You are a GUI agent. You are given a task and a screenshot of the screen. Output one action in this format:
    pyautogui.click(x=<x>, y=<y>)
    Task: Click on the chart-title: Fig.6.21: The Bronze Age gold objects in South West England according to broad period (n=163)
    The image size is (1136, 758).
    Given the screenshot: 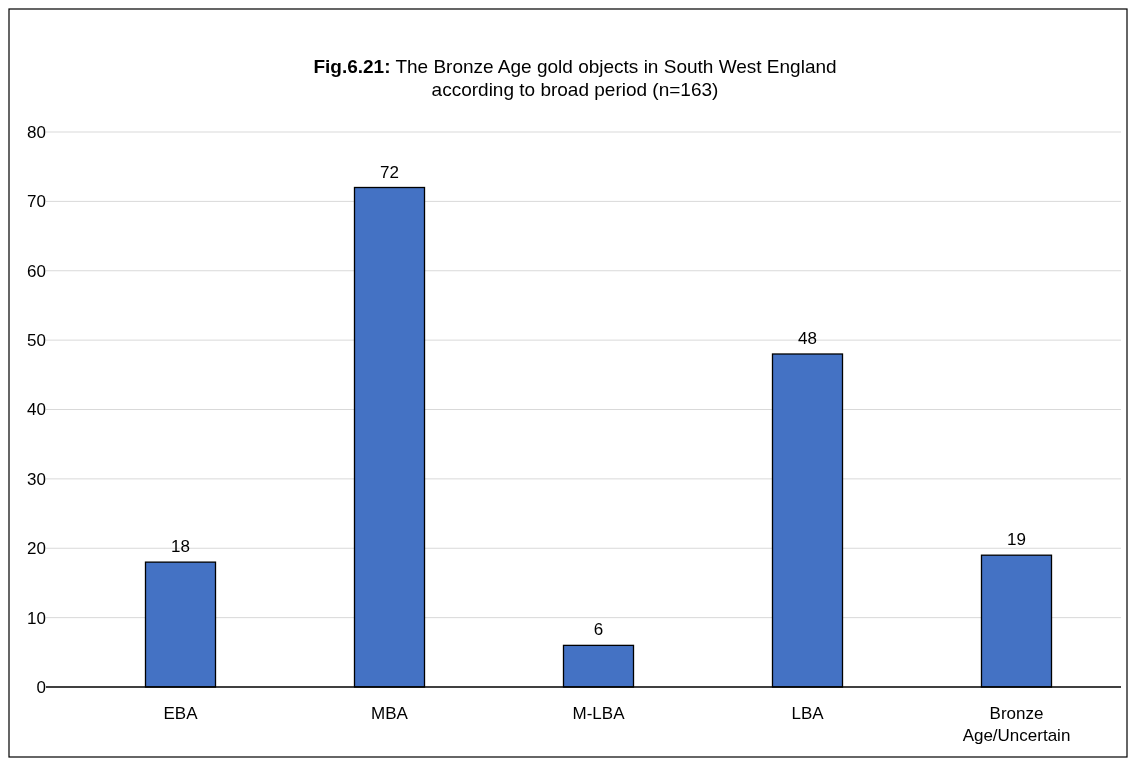 What is the action you would take?
    pyautogui.click(x=575, y=78)
    